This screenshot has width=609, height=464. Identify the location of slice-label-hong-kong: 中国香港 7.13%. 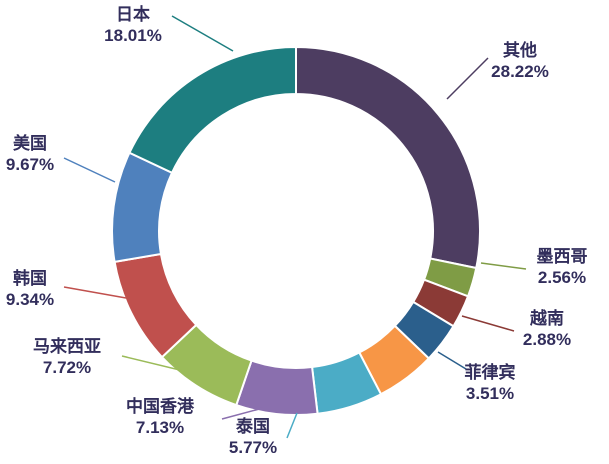
(160, 417).